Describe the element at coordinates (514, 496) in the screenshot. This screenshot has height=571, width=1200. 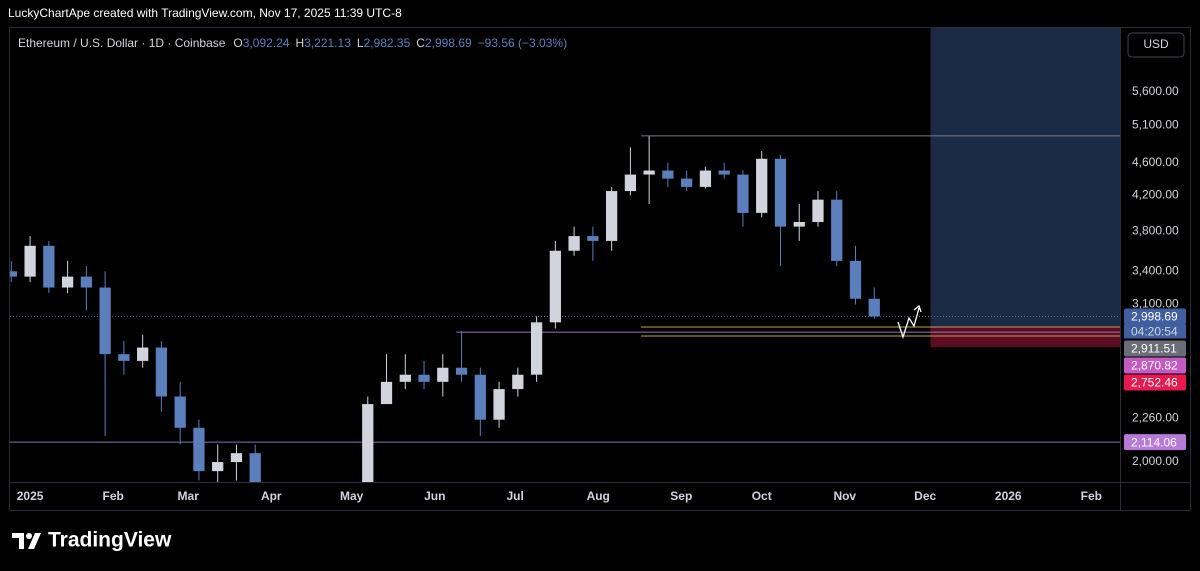
I see `x-tick-label: Jul` at that location.